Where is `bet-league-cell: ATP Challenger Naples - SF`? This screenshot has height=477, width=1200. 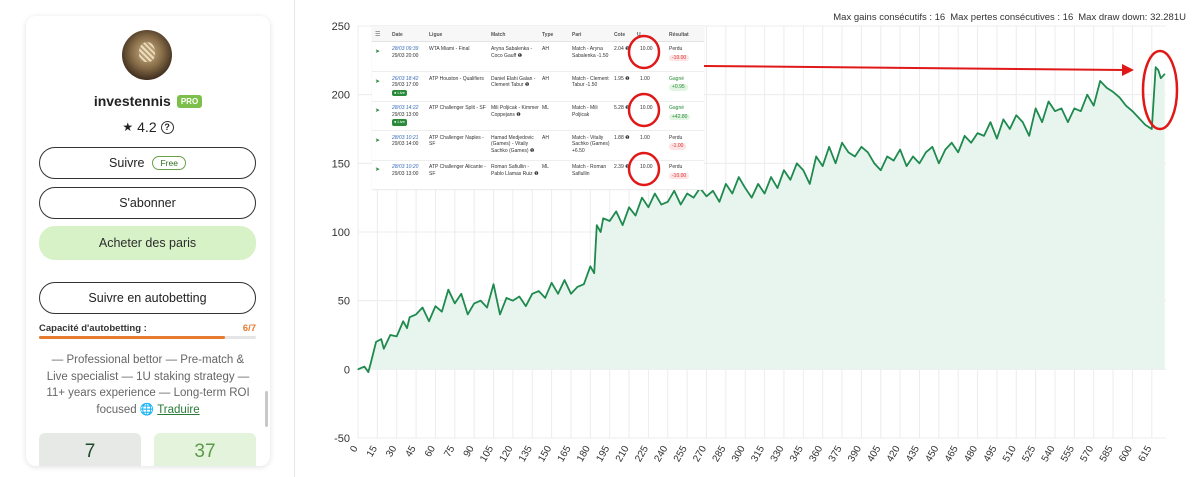
bet-league-cell: ATP Challenger Naples - SF is located at coordinates (456, 141).